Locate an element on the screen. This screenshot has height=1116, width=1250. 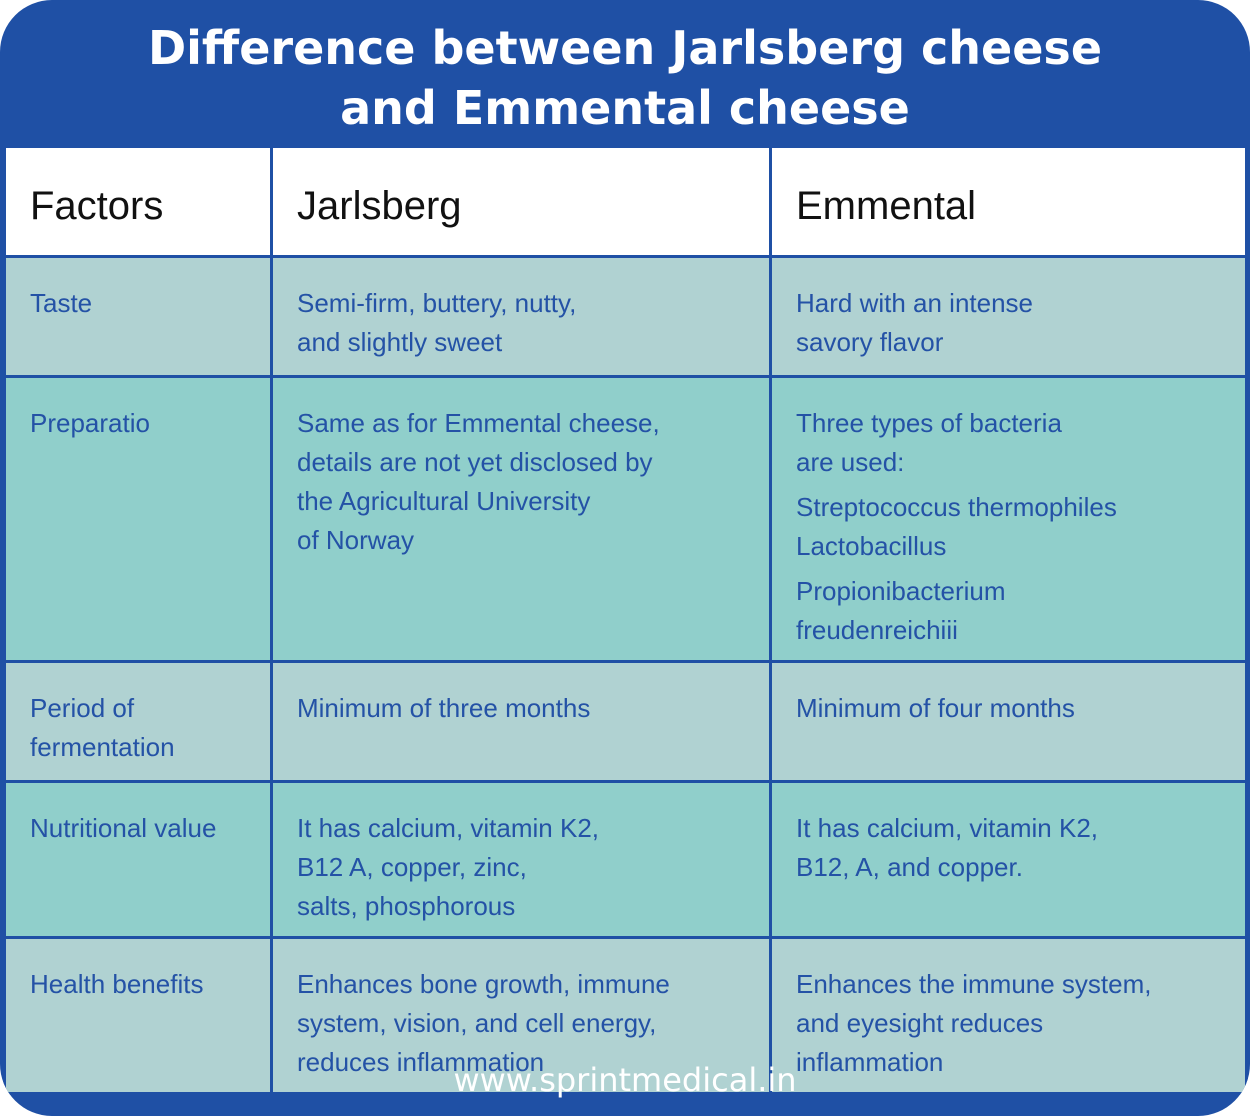
cell-line: and eyesight reduces is located at coordinates (920, 1023).